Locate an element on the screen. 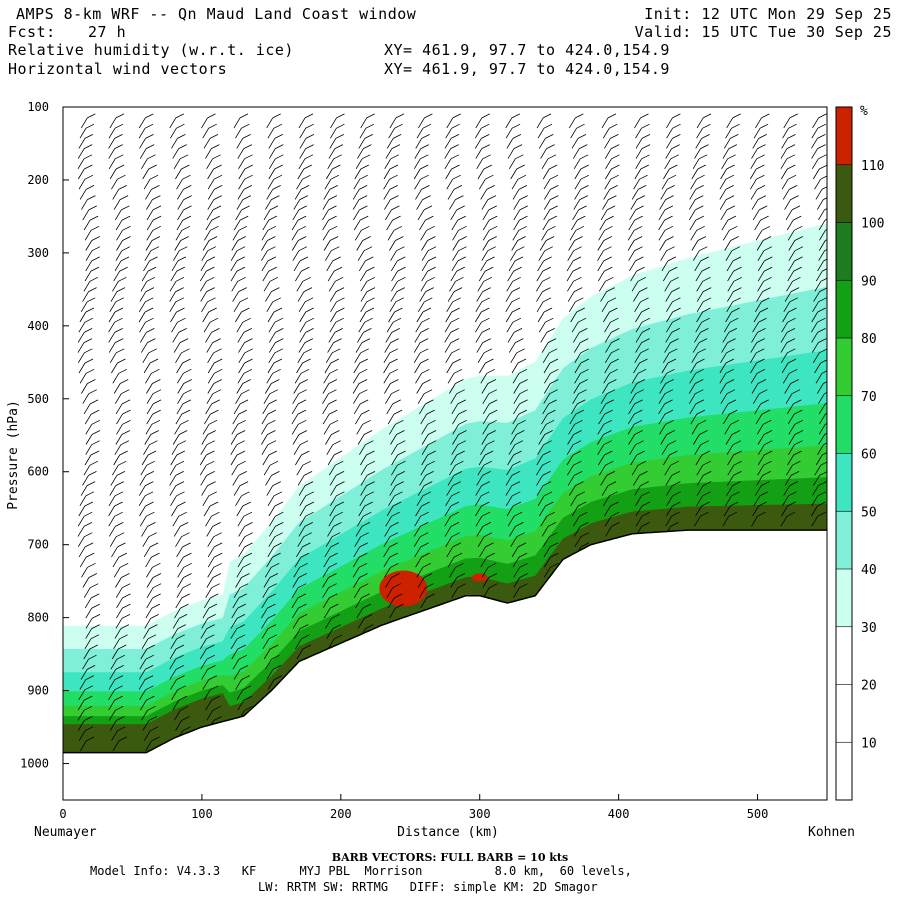 Image resolution: width=900 pixels, height=900 pixels. y-tick-label: 100 is located at coordinates (38, 107).